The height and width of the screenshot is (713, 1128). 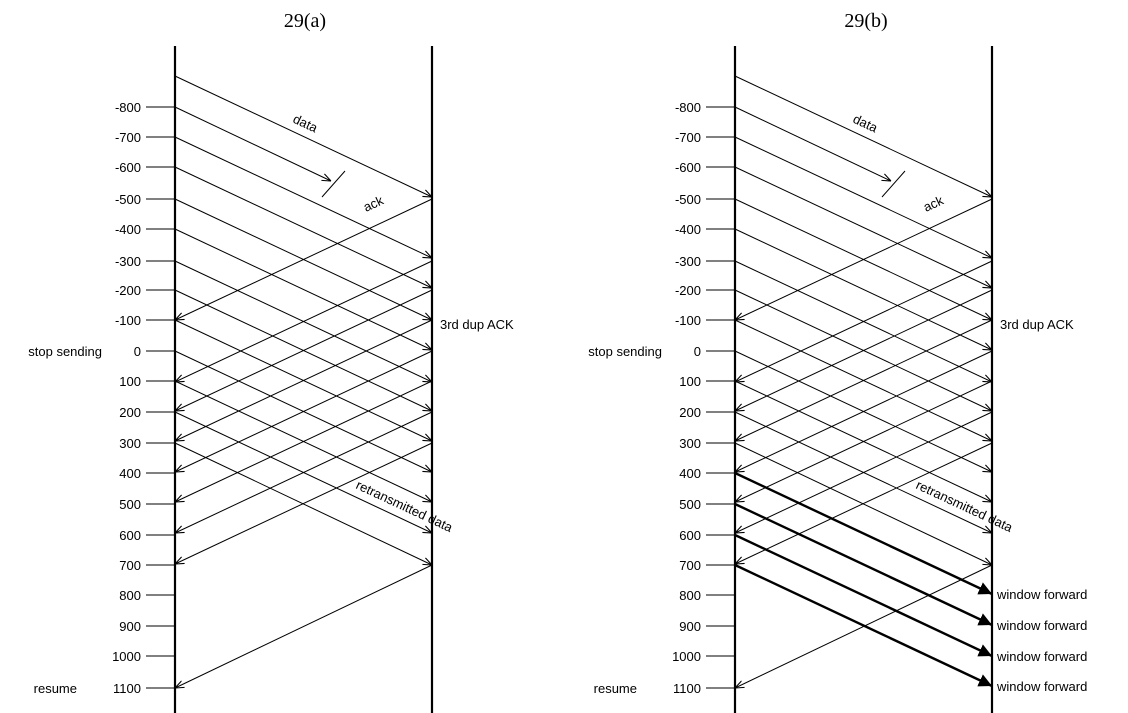 I want to click on panel-caption: 29(a), so click(x=305, y=21).